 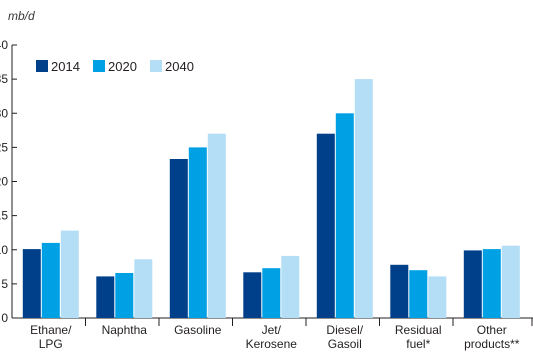 I want to click on y-tick-label: 5, so click(x=4, y=284).